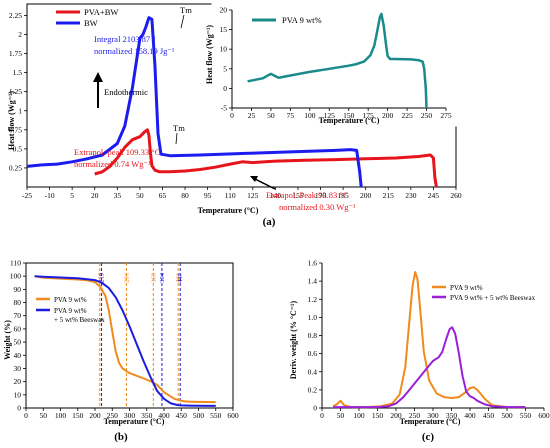  I want to click on y-tick-label-c: 1.0, so click(313, 317).